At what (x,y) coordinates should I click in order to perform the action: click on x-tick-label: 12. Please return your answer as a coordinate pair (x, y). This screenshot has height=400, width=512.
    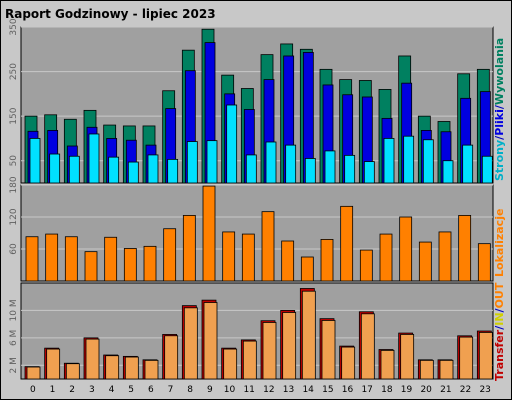
    Looking at the image, I should click on (268, 390).